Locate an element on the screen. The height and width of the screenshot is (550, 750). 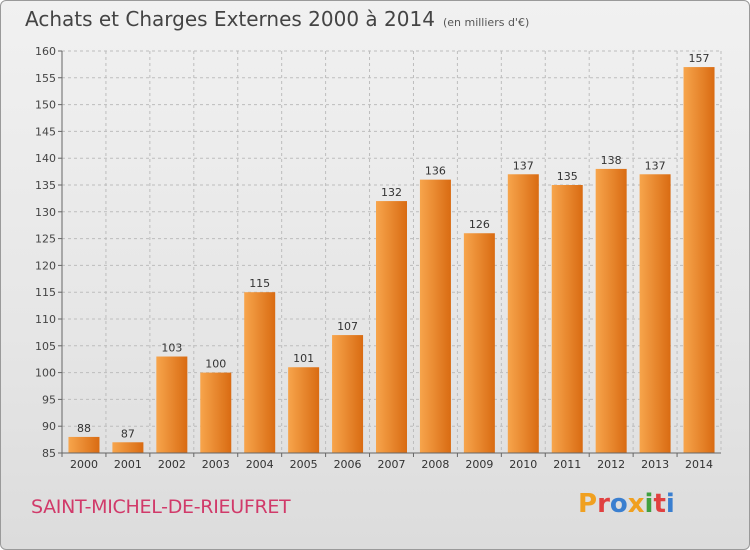
y-tick-label: 115 is located at coordinates (45, 292).